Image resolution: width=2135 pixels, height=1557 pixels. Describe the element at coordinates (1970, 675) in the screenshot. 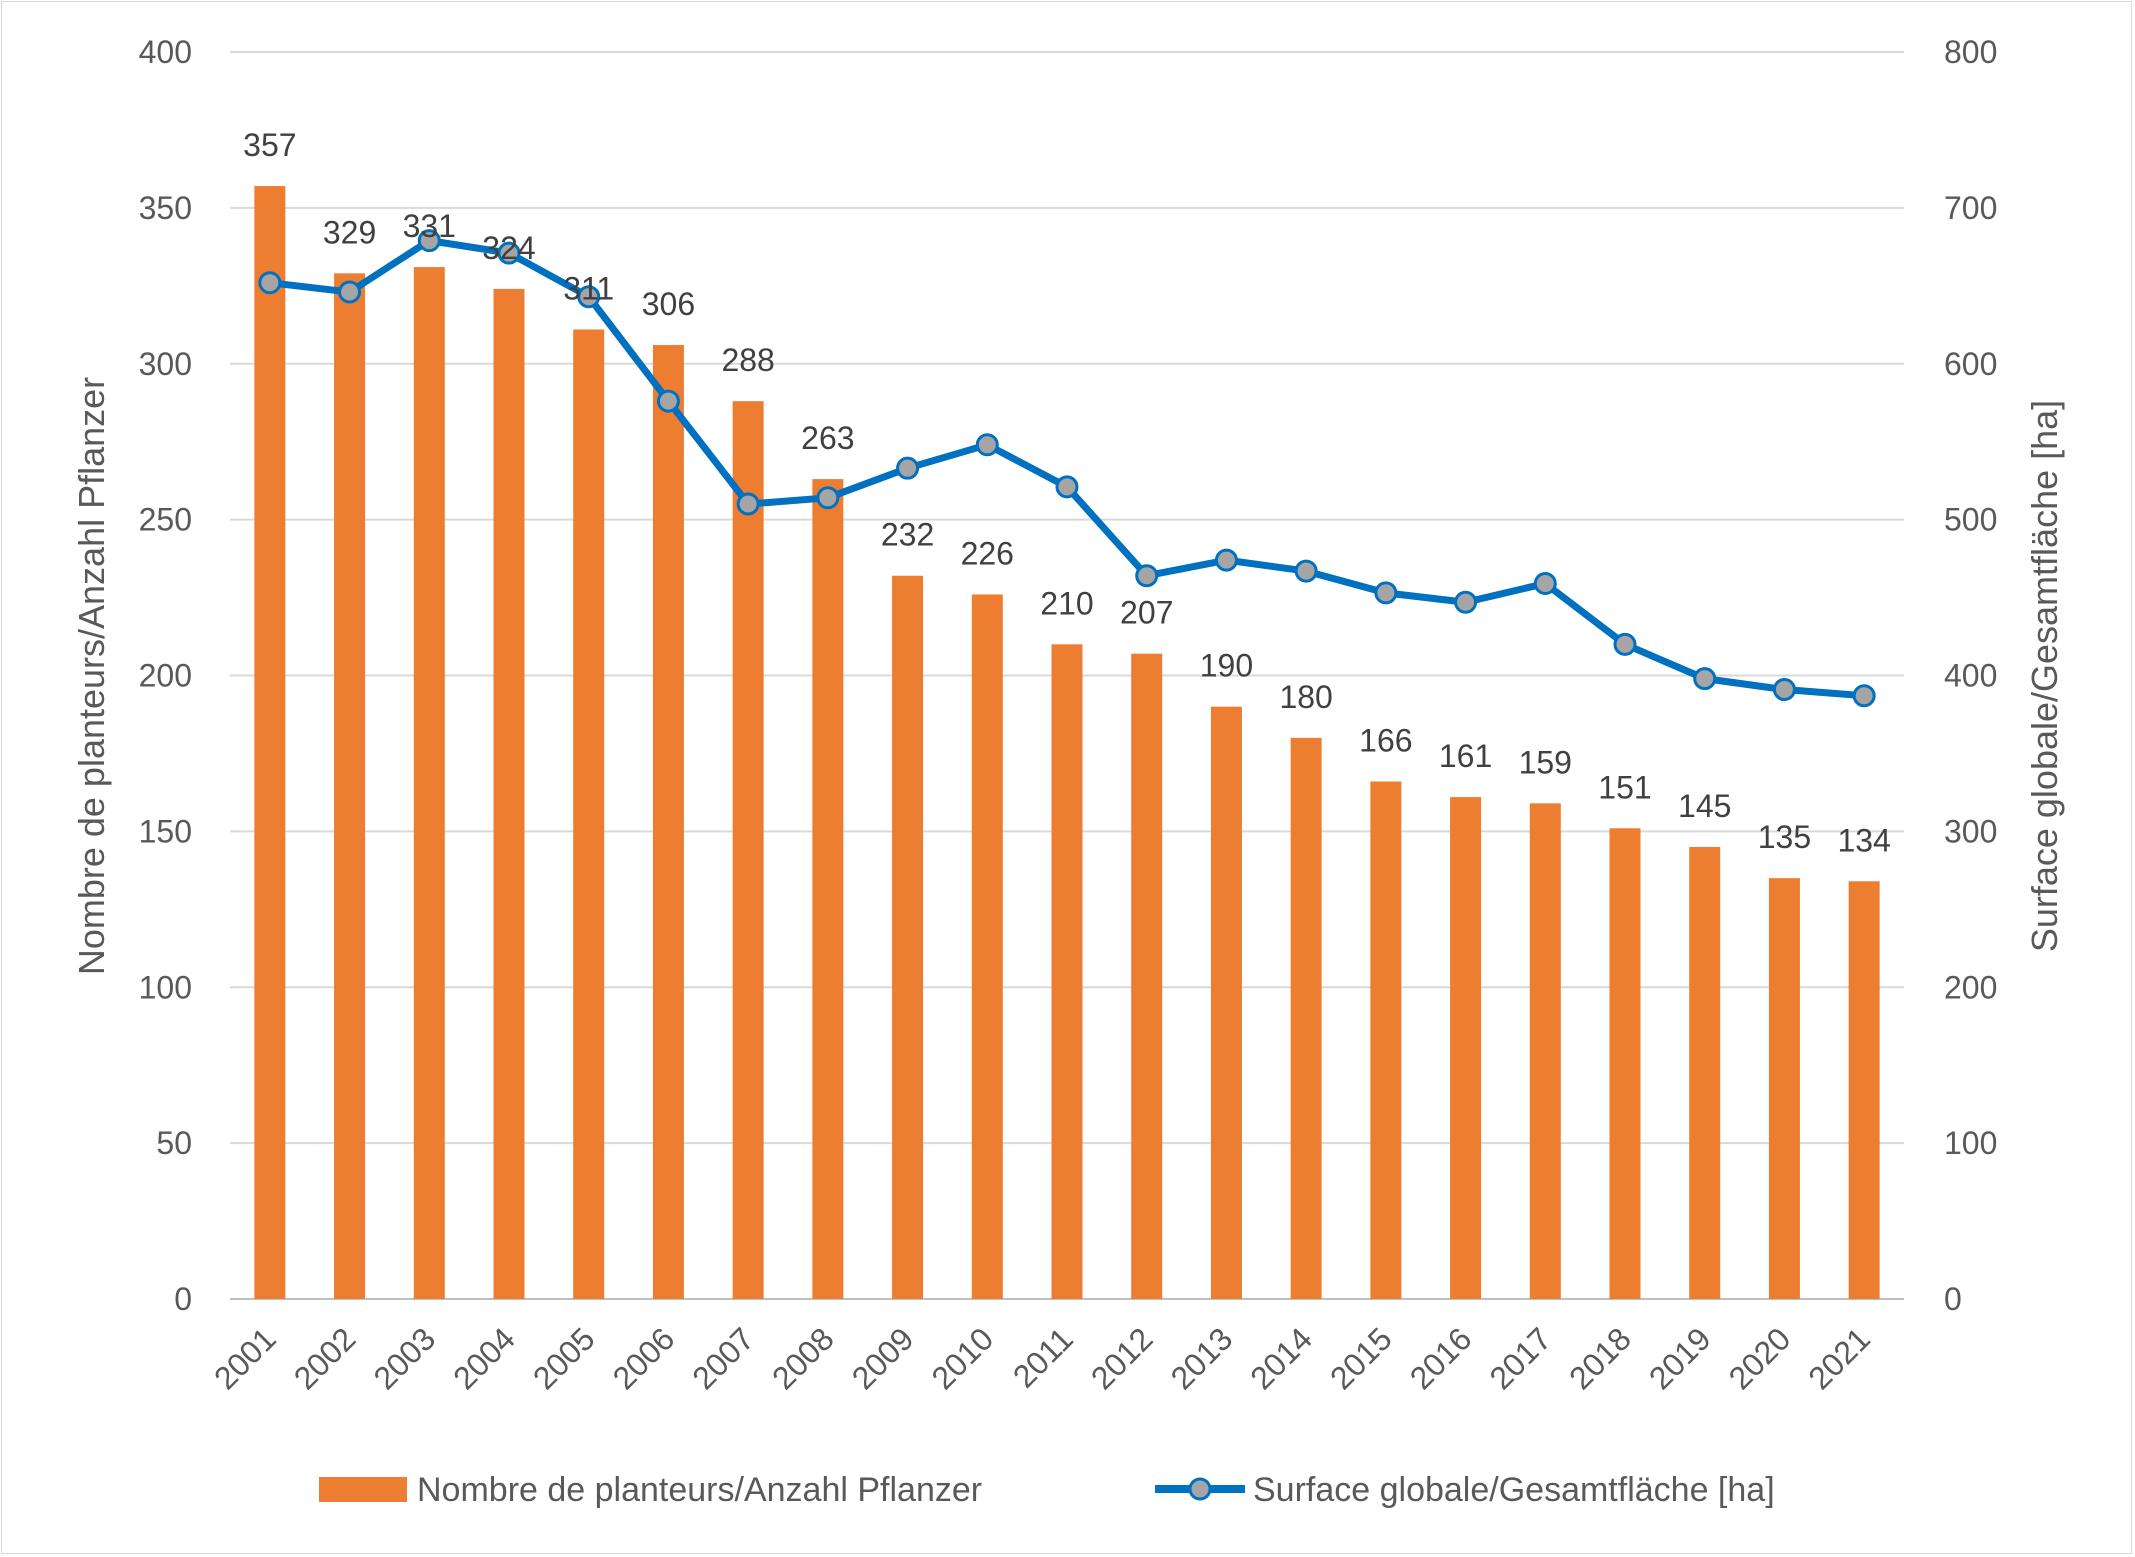

I see `right-axis-ticks: 0 100 200 300 400 500 600 700 800` at that location.